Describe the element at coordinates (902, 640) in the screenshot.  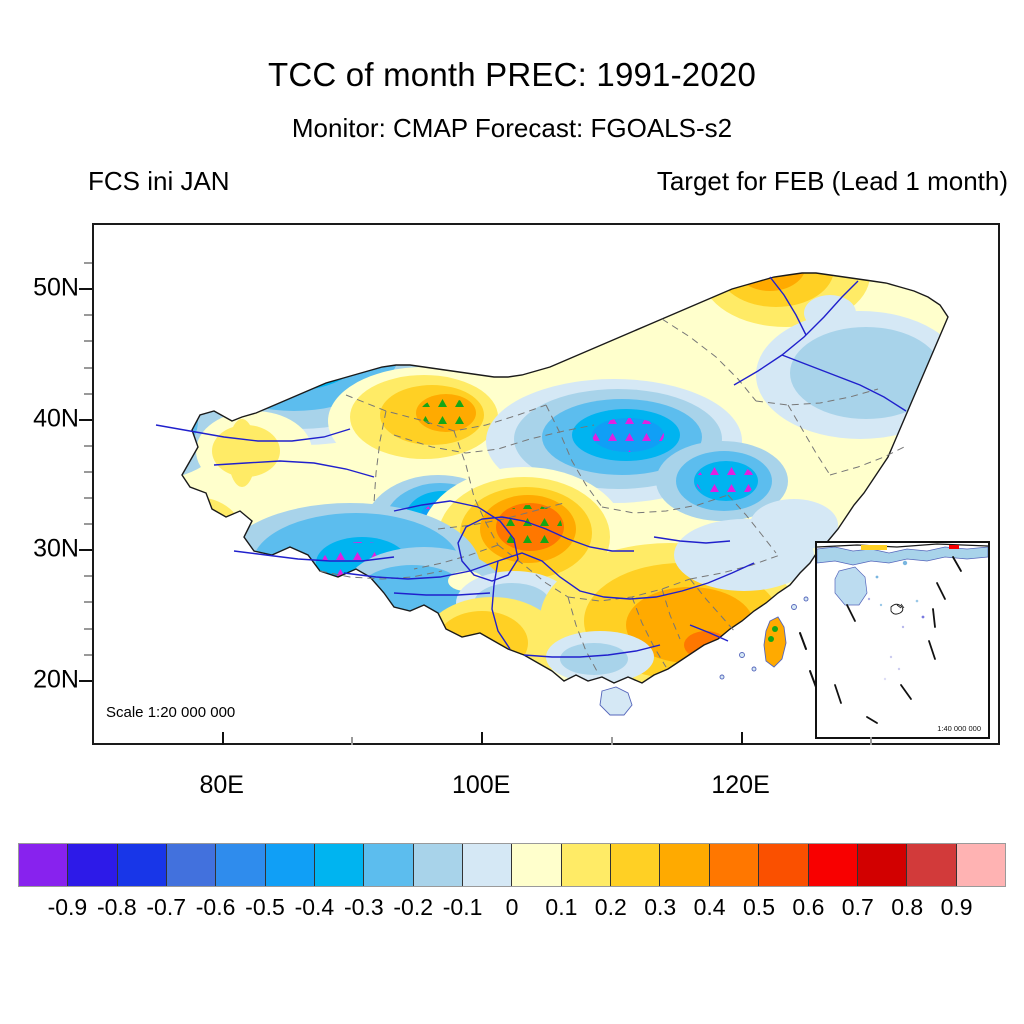
I see `south-china-sea-inset: 1:40 000 000` at that location.